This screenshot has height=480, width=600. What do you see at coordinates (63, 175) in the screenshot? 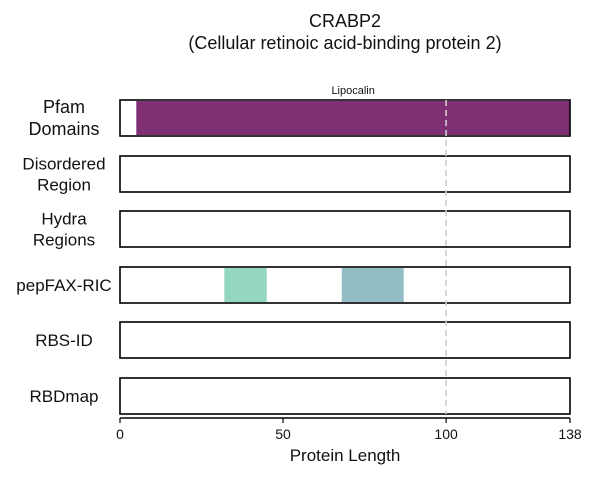
I see `track-label-disordered-region: Disordered Region` at bounding box center [63, 175].